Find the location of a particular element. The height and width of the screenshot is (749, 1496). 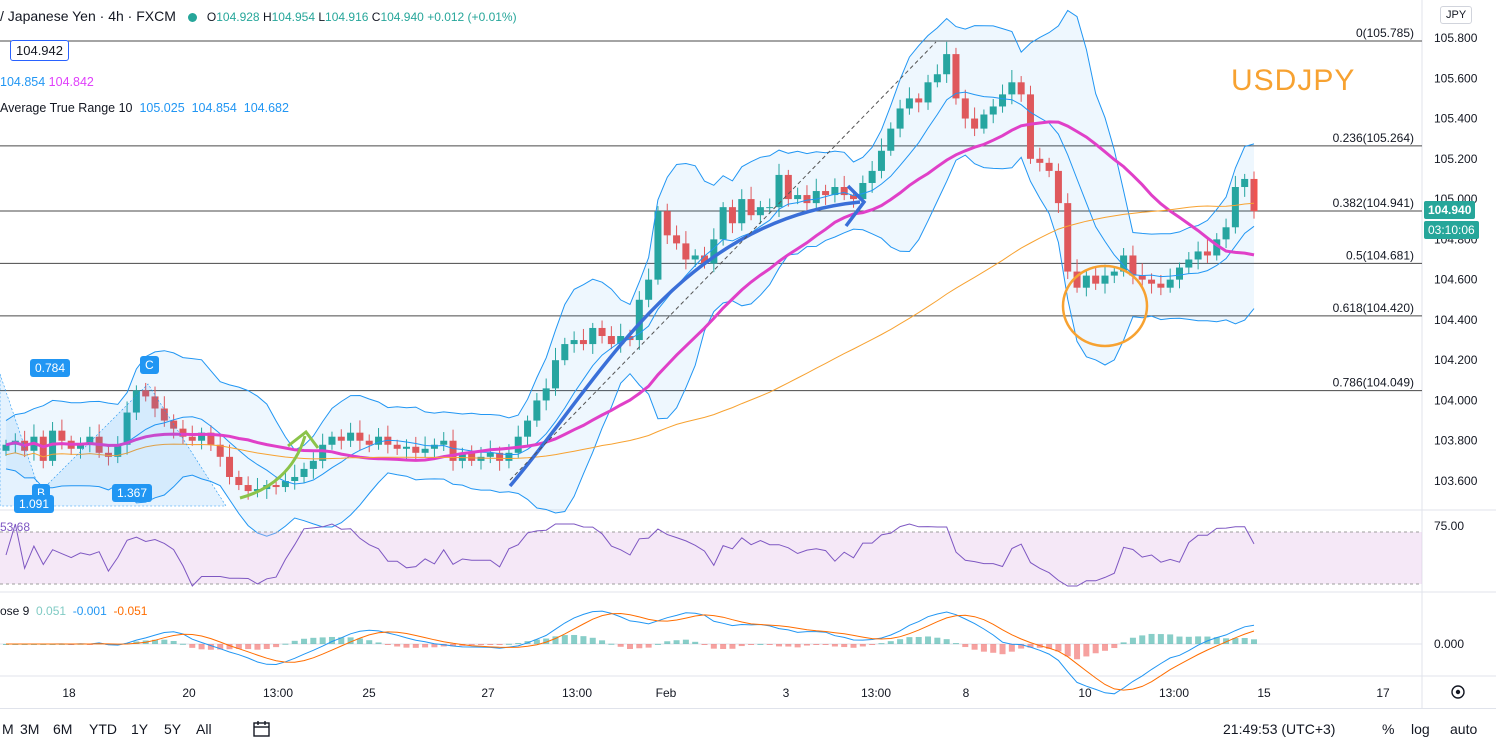

symbol-watermark: USDJPY is located at coordinates (1293, 80).